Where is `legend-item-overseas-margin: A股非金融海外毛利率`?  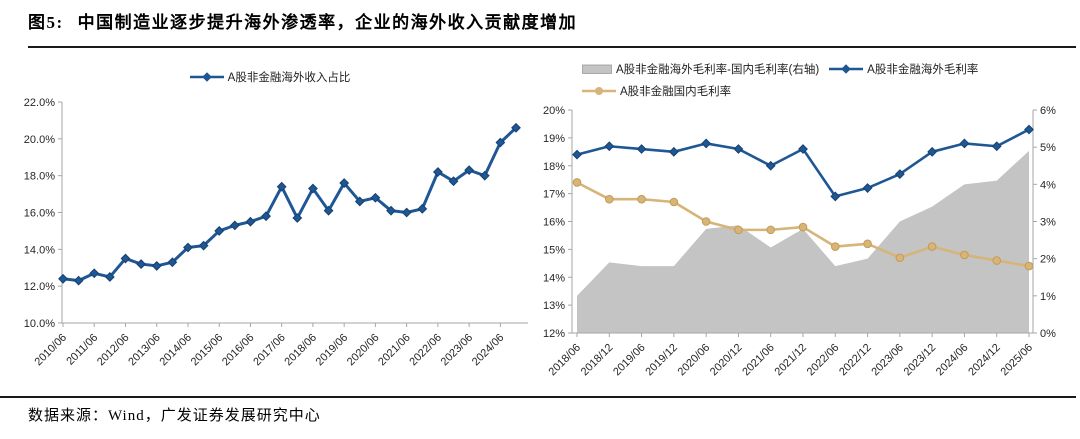 legend-item-overseas-margin: A股非金融海外毛利率 is located at coordinates (903, 69).